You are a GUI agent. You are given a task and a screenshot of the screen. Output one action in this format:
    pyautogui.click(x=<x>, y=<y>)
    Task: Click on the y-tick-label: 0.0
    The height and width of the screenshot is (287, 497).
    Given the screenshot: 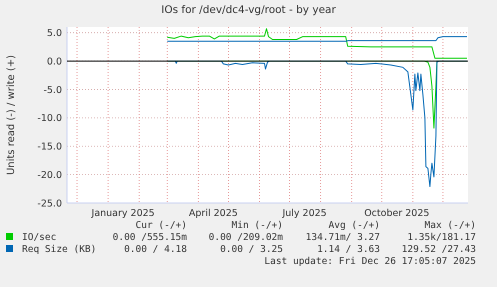 What is the action you would take?
    pyautogui.click(x=54, y=62)
    